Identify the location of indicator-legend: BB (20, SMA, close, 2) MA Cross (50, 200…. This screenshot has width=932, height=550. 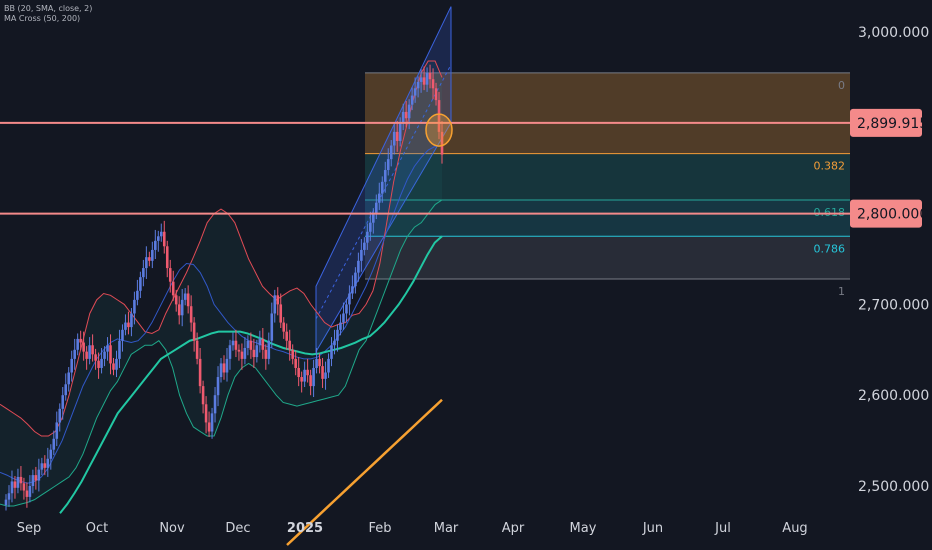
(48, 14).